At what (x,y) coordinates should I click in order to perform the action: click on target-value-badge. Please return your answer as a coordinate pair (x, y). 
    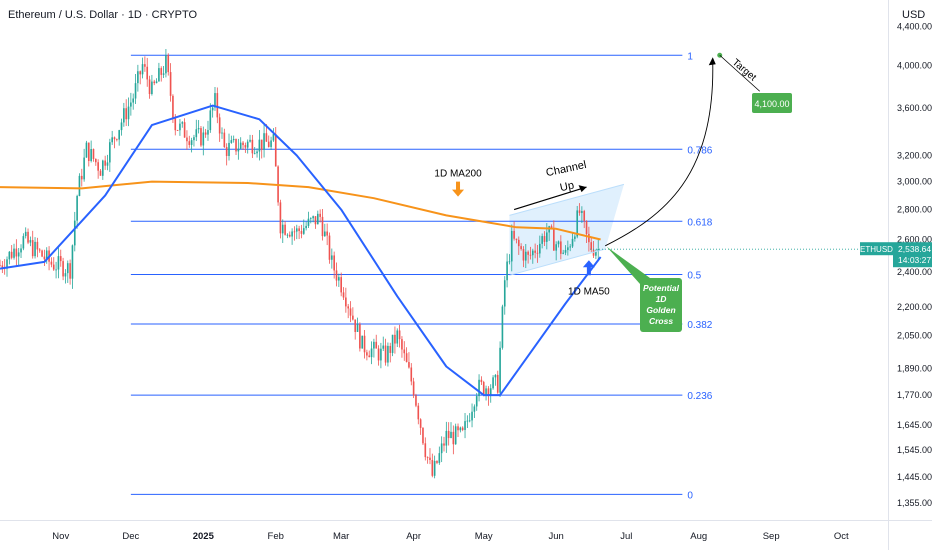
    Looking at the image, I should click on (772, 103).